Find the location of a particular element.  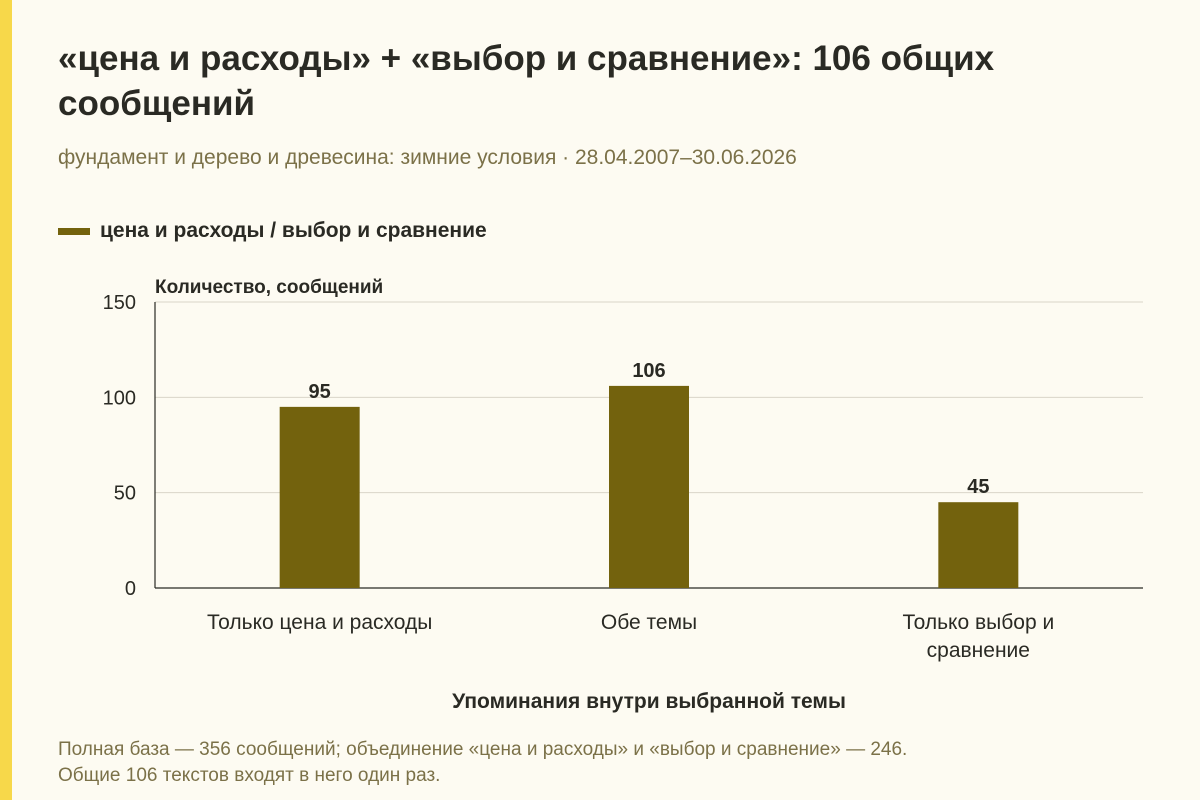

x-tick-label: сравнение is located at coordinates (978, 650).